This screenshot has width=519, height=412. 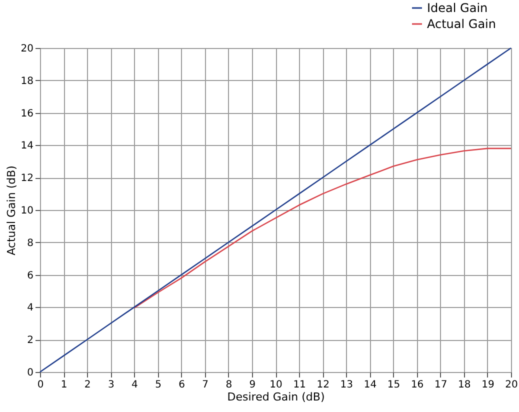 I want to click on x-tick-label: 16, so click(x=417, y=385).